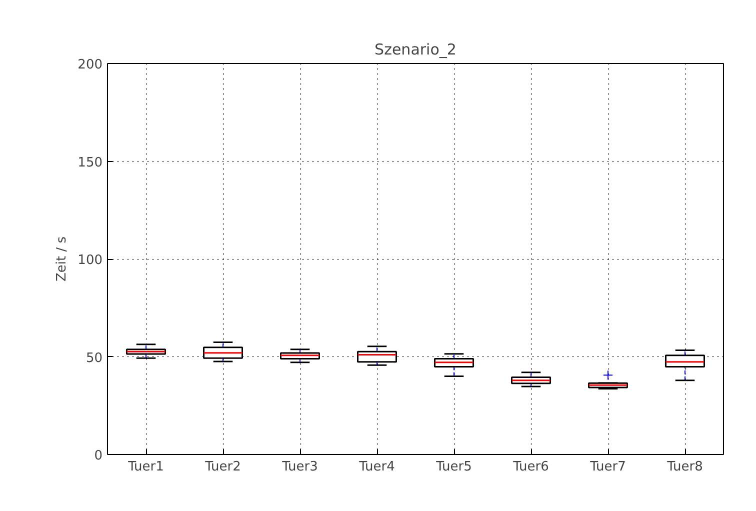 The image size is (756, 511). Describe the element at coordinates (90, 162) in the screenshot. I see `y-tick-label: 150` at that location.